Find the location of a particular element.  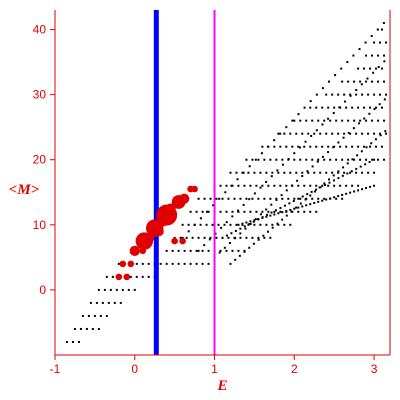

vertical-lines-layer is located at coordinates (184, 182).